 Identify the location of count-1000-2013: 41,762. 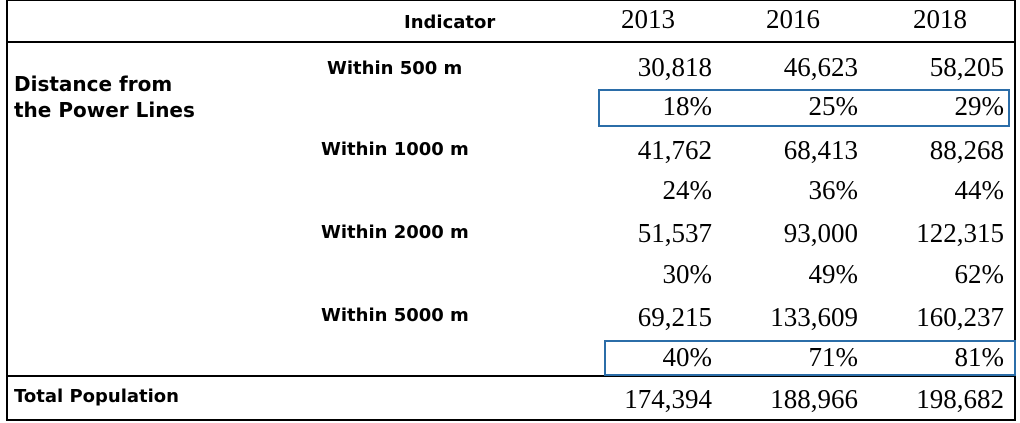
(674, 150).